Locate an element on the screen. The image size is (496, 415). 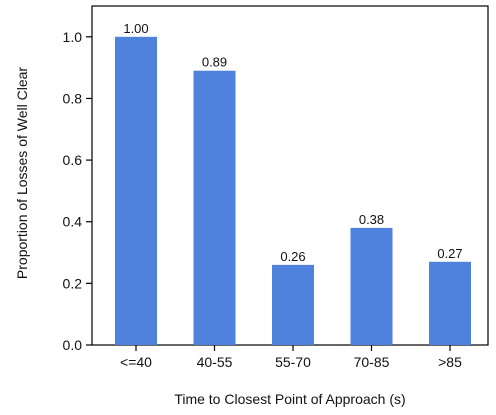
data-label: 0.89 is located at coordinates (214, 62).